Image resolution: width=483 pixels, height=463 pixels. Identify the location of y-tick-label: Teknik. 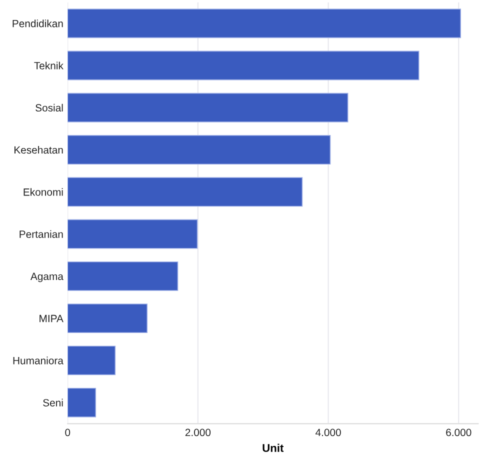
(49, 66).